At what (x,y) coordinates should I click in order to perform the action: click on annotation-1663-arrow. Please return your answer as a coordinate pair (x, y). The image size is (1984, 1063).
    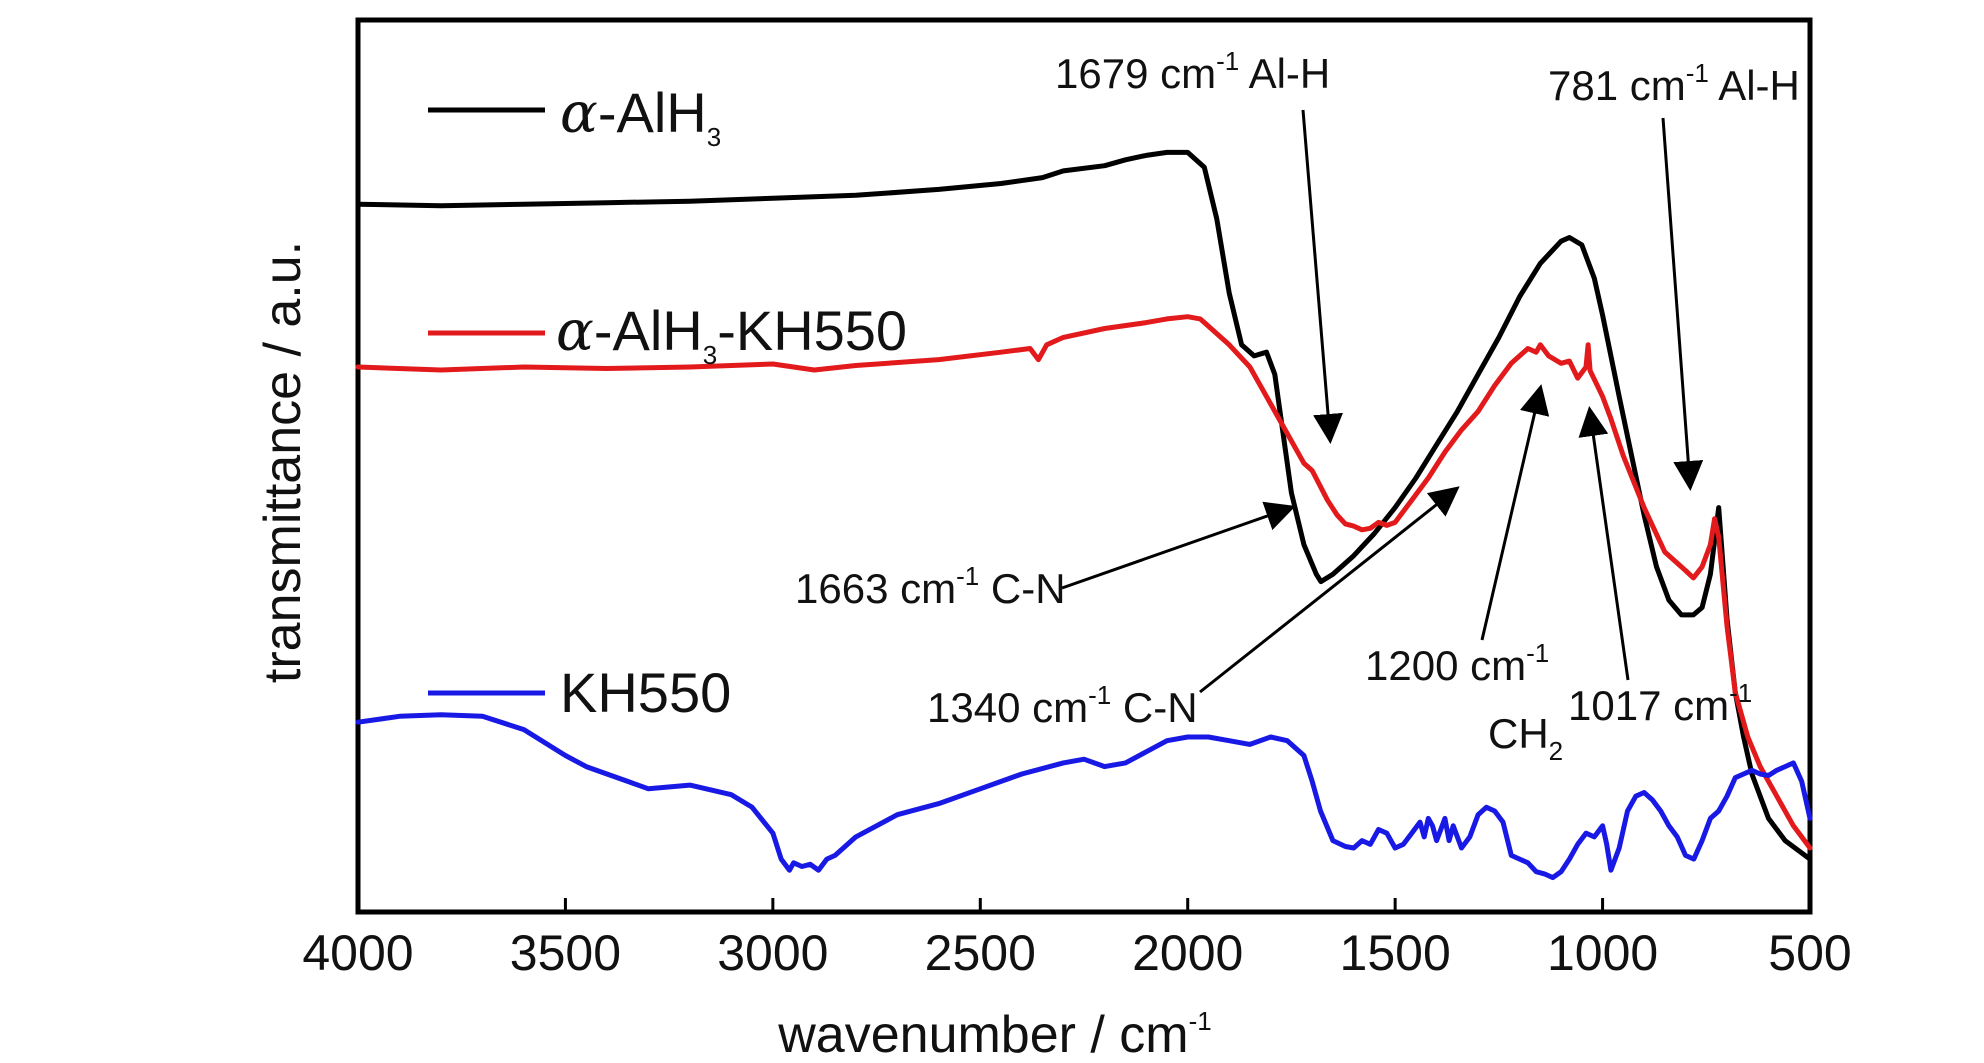
    Looking at the image, I should click on (1178, 545).